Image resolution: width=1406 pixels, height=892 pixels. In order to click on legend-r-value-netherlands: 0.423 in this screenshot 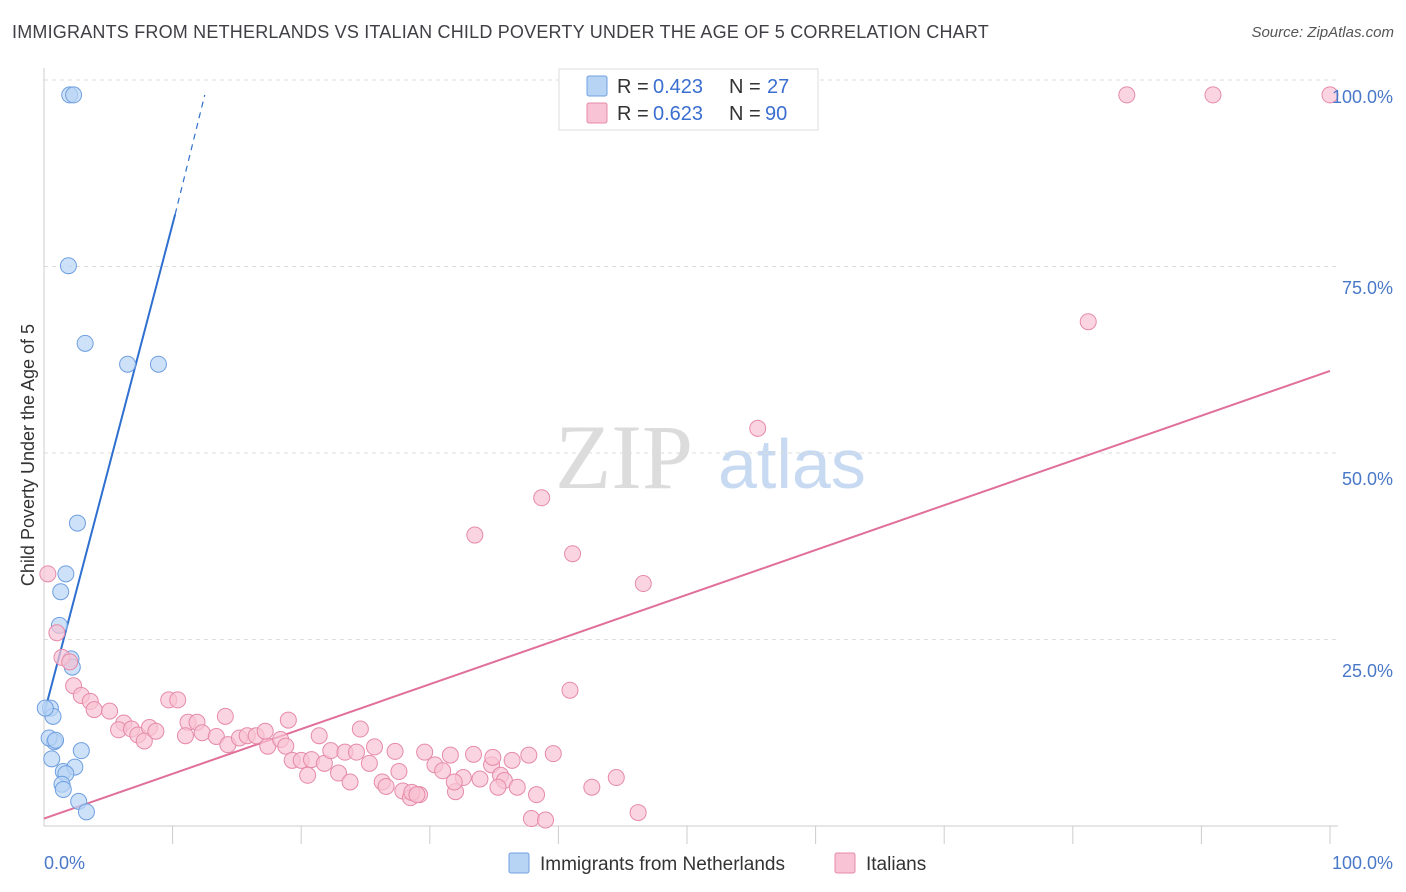, I will do `click(678, 87)`.